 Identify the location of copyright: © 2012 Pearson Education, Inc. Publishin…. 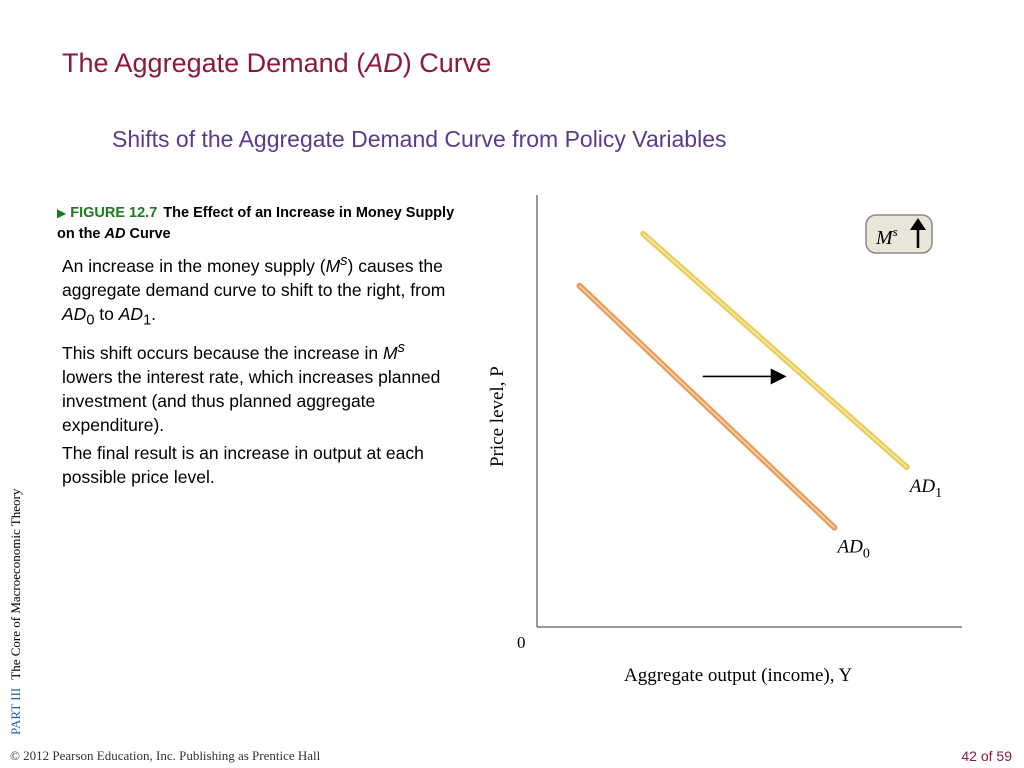
(165, 755).